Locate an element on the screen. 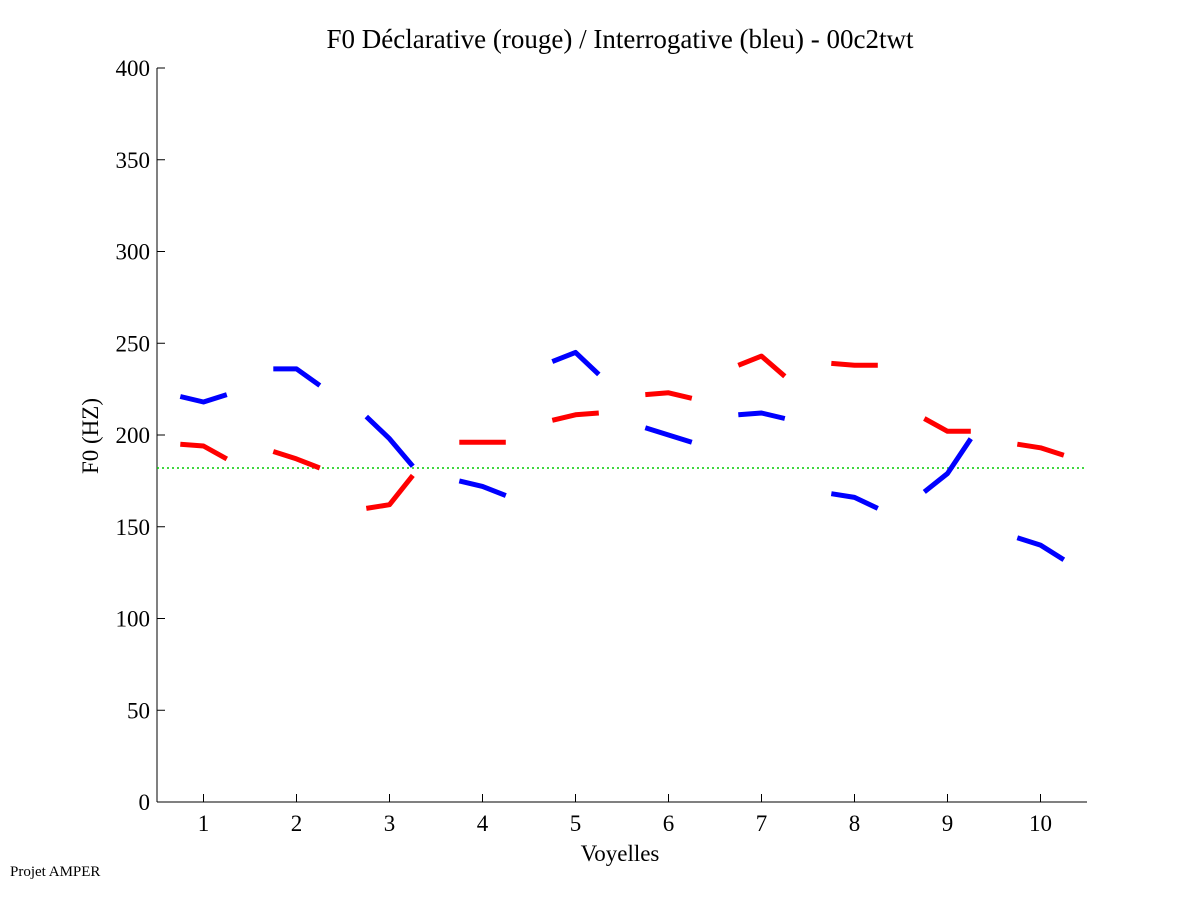 The height and width of the screenshot is (901, 1201). y-tick-label: 0 is located at coordinates (145, 802).